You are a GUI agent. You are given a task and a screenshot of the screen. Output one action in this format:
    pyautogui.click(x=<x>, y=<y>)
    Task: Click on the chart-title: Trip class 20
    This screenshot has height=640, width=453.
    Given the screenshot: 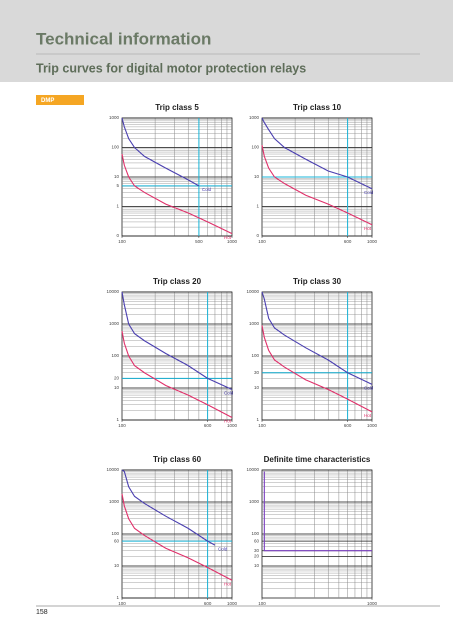 What is the action you would take?
    pyautogui.click(x=177, y=281)
    